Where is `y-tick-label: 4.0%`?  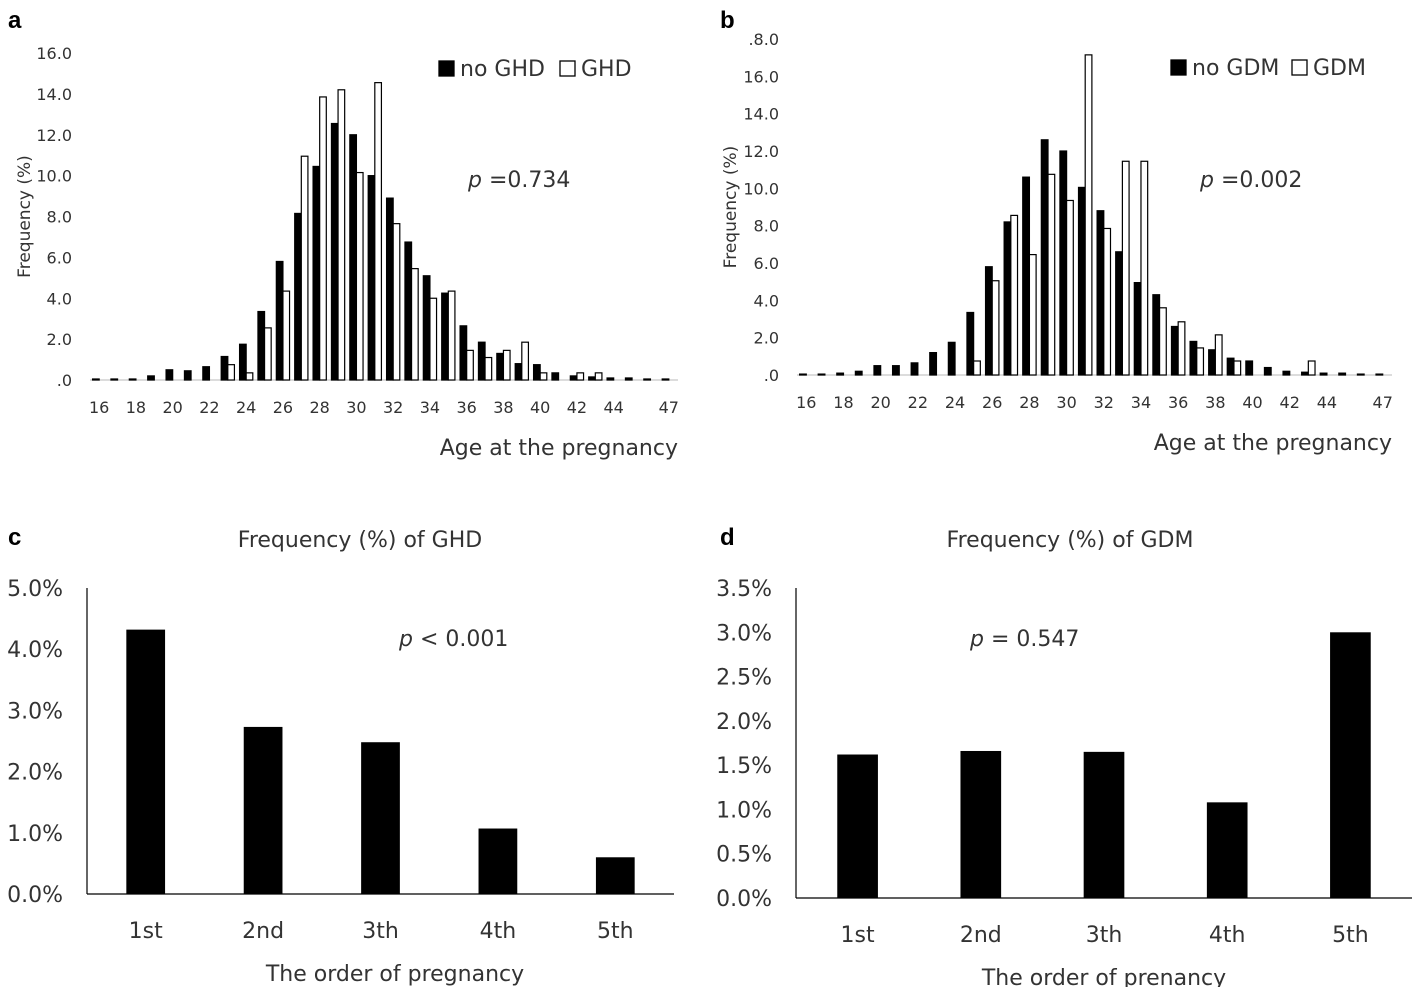 y-tick-label: 4.0% is located at coordinates (35, 650).